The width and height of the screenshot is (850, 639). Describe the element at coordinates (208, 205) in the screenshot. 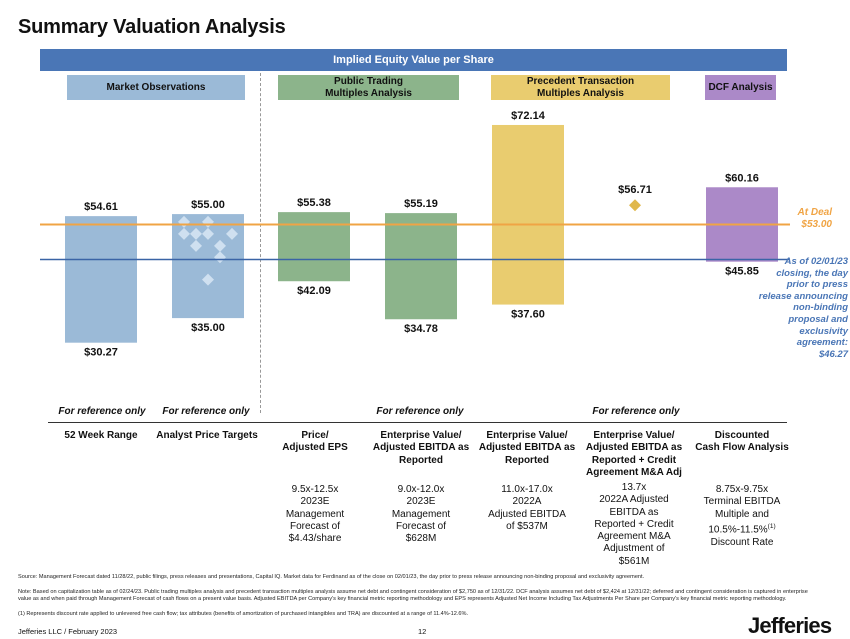

I see `high-label-2: $55.00` at that location.